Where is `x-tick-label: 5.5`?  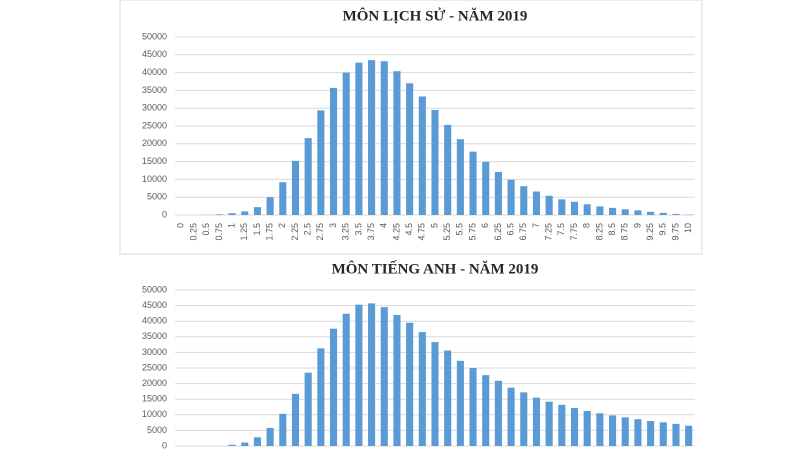 x-tick-label: 5.5 is located at coordinates (460, 229).